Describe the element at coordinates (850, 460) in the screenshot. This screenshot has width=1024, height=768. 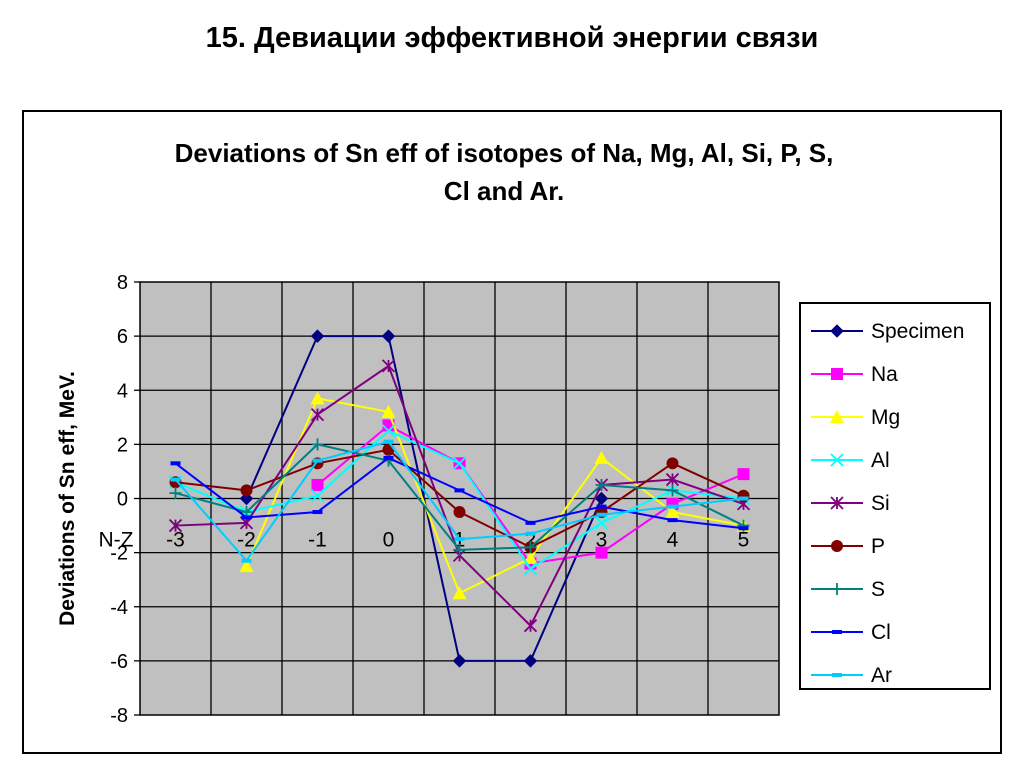
I see `legend-item-al: Al` at that location.